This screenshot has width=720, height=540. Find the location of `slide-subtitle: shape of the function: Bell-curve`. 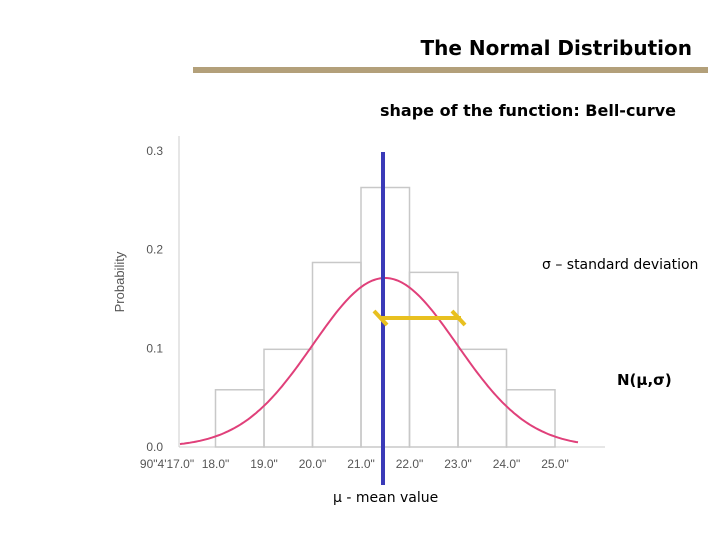

slide-subtitle: shape of the function: Bell-curve is located at coordinates (528, 110).